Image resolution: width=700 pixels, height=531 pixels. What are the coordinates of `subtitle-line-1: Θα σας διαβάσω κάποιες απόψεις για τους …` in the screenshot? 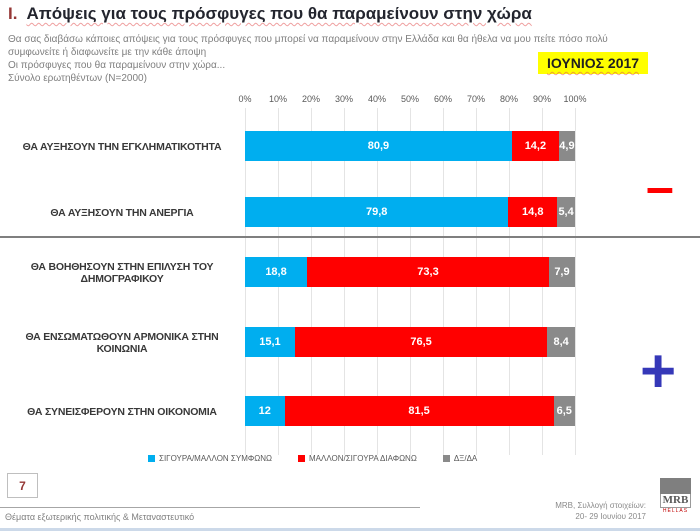 It's located at (308, 39).